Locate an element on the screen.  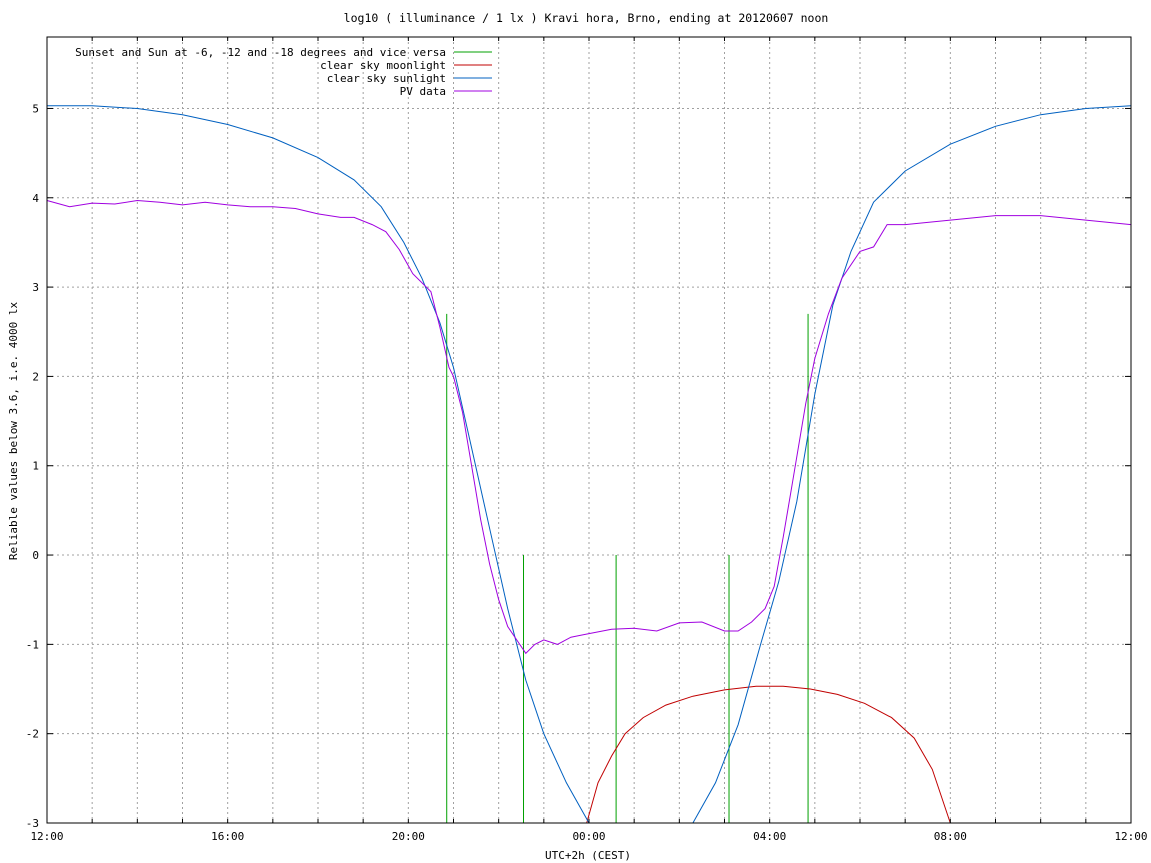
x-tick-label: 08:00 is located at coordinates (950, 836).